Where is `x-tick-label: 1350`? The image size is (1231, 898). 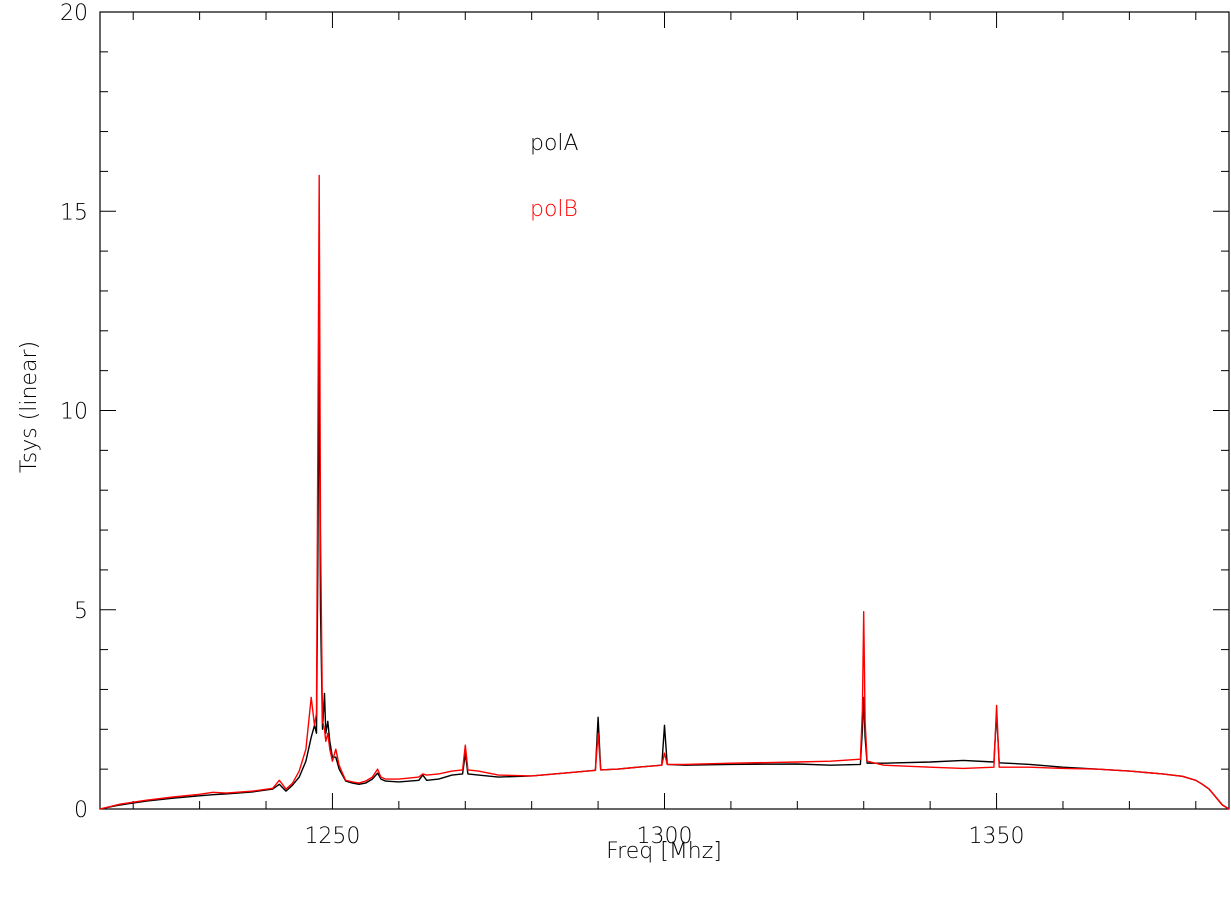
x-tick-label: 1350 is located at coordinates (997, 836).